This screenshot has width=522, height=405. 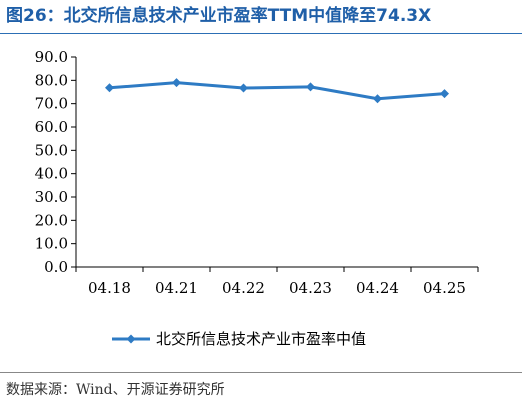 I want to click on y-tick-label: 80.0, so click(x=51, y=80).